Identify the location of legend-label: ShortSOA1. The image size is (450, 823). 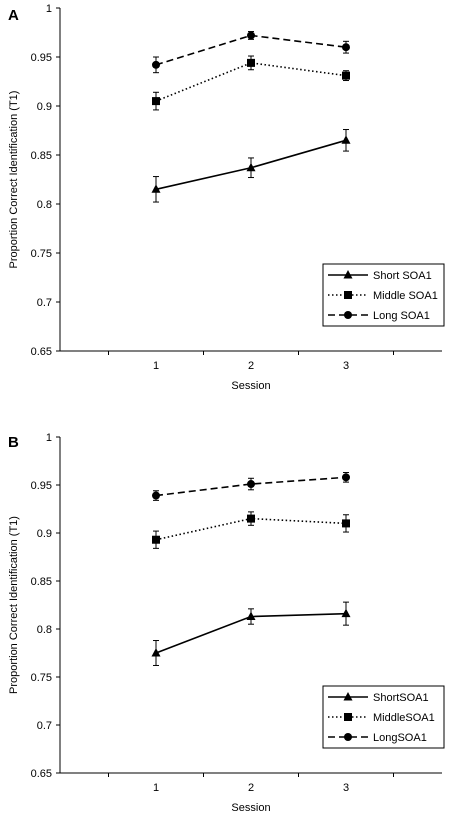
(401, 698).